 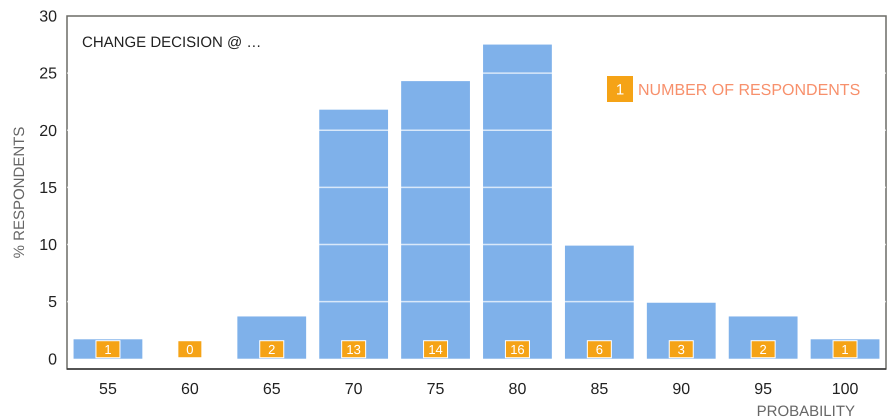 What do you see at coordinates (48, 245) in the screenshot?
I see `y-tick-label: 10` at bounding box center [48, 245].